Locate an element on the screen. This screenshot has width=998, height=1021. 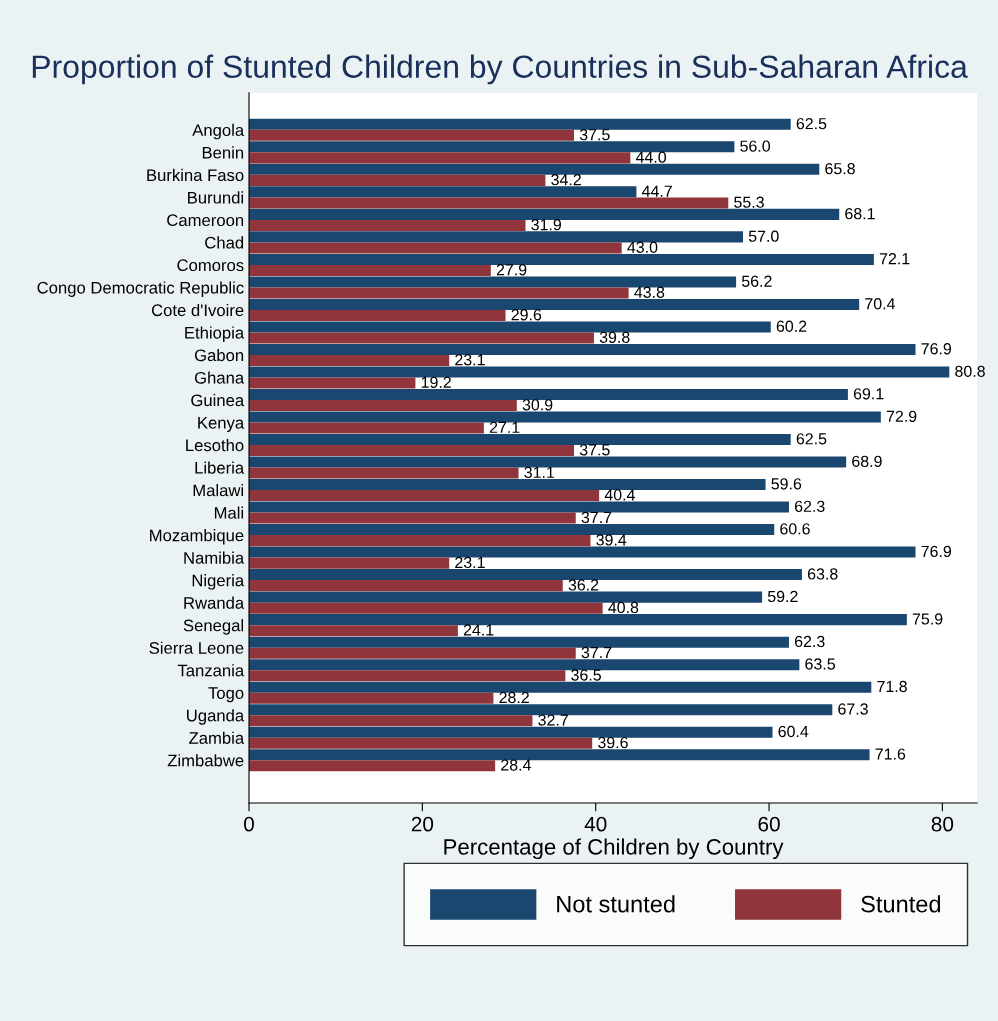
data-label: 72.1 is located at coordinates (894, 259).